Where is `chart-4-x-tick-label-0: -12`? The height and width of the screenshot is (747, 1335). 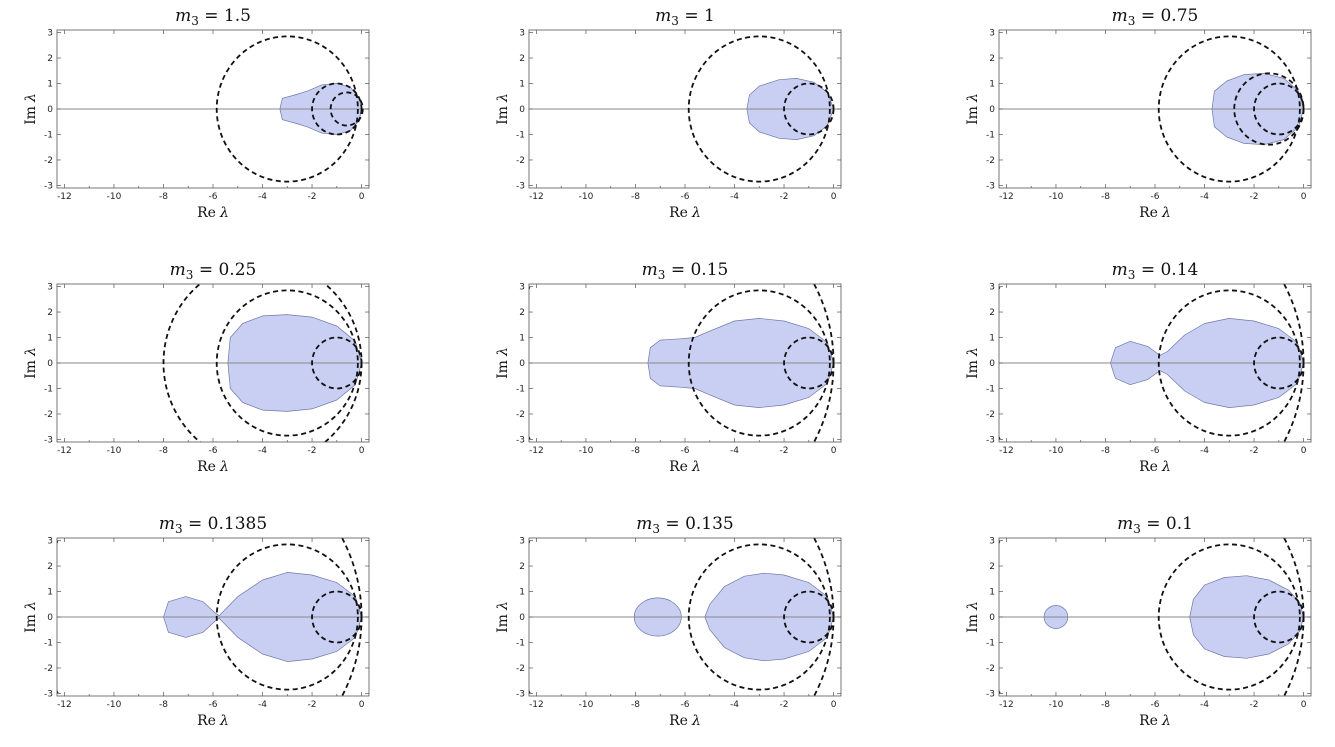 chart-4-x-tick-label-0: -12 is located at coordinates (64, 451).